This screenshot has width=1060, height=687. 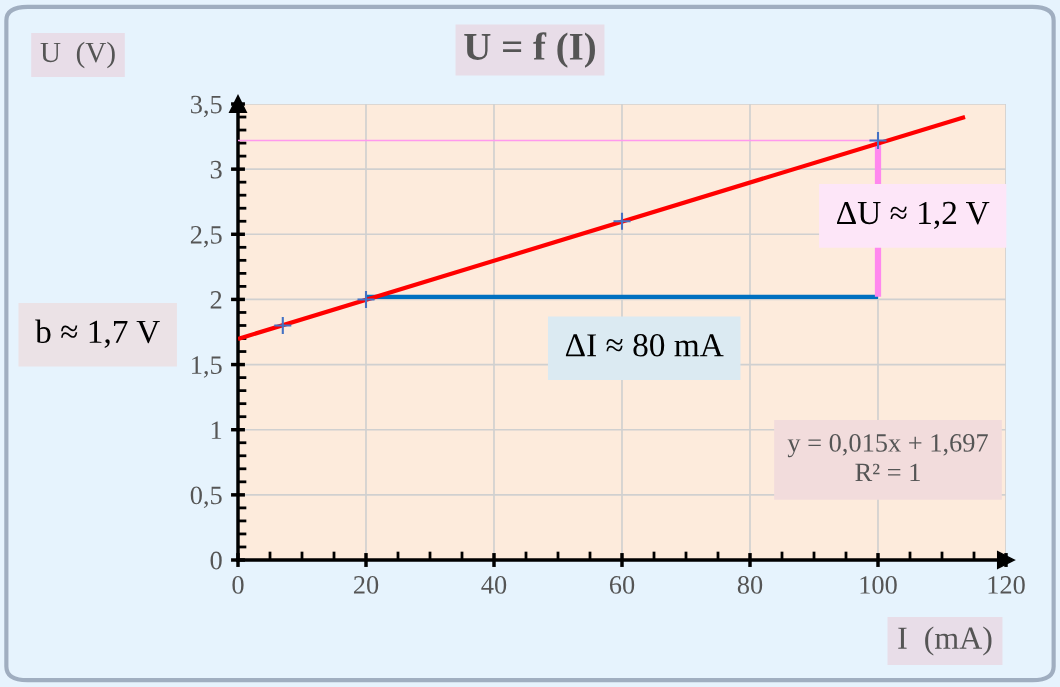 What do you see at coordinates (216, 169) in the screenshot?
I see `y-tick-label: 3` at bounding box center [216, 169].